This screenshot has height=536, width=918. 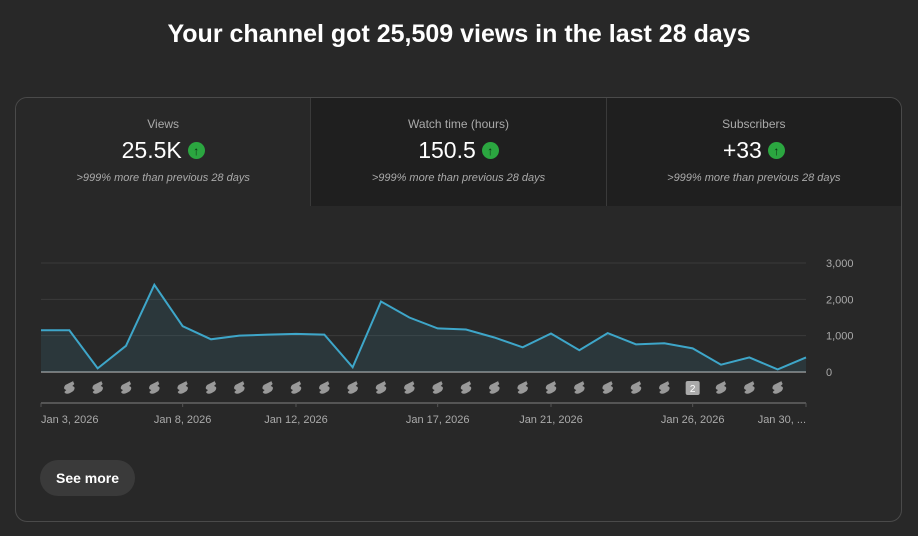 What do you see at coordinates (829, 373) in the screenshot?
I see `y-tick-label: 0` at bounding box center [829, 373].